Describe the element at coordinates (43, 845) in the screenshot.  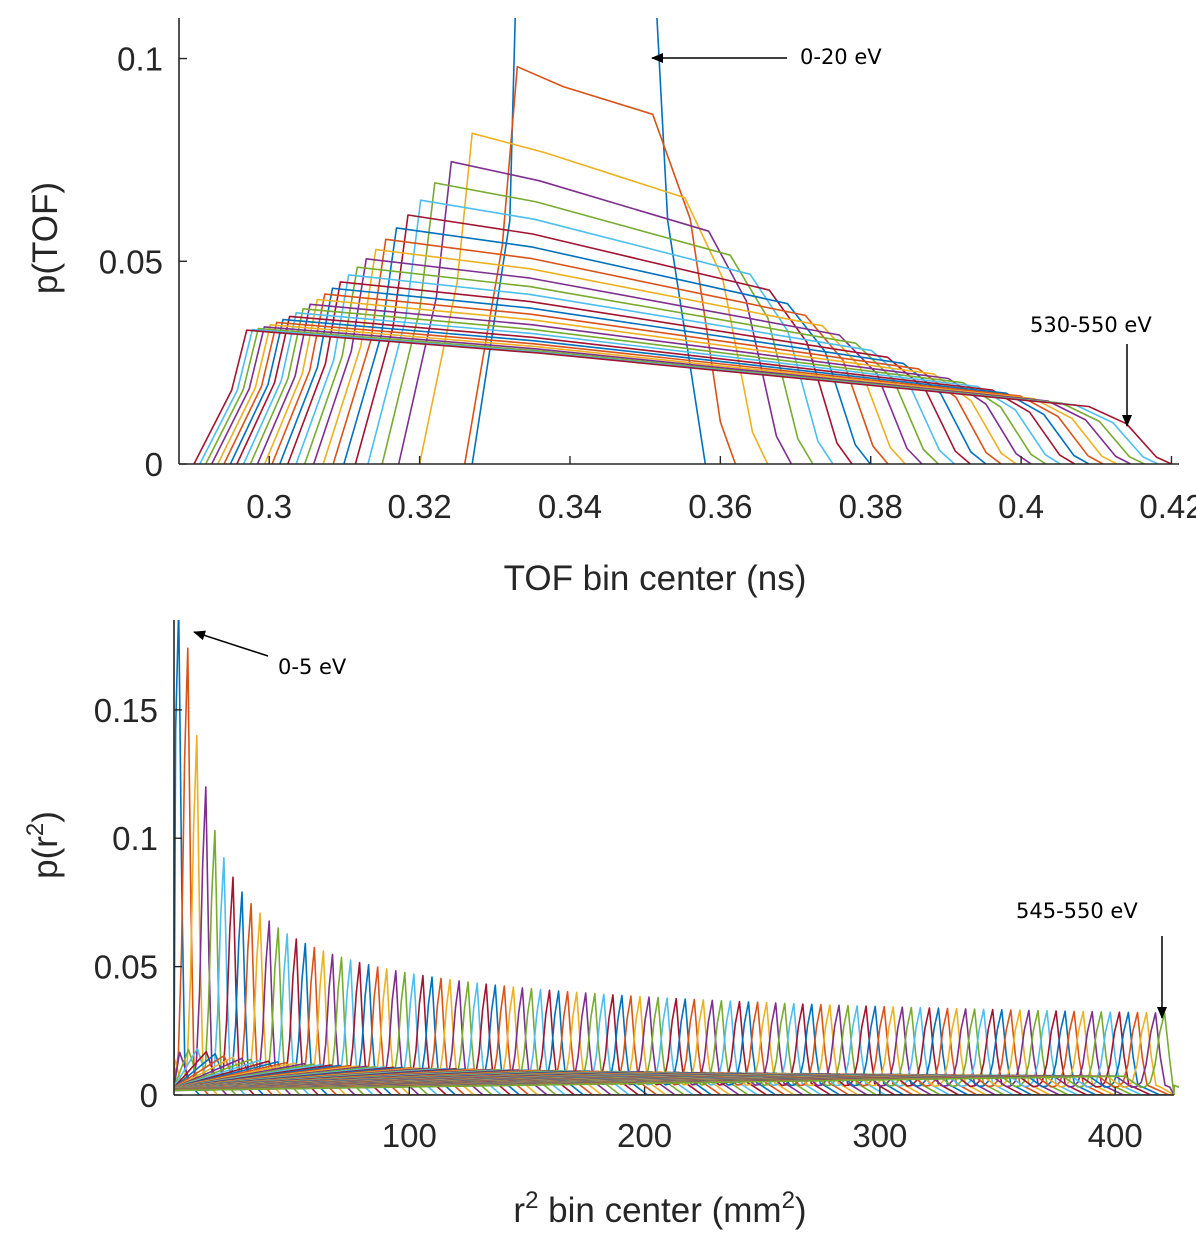
I see `r2-y-axis-label: p(r2)` at that location.